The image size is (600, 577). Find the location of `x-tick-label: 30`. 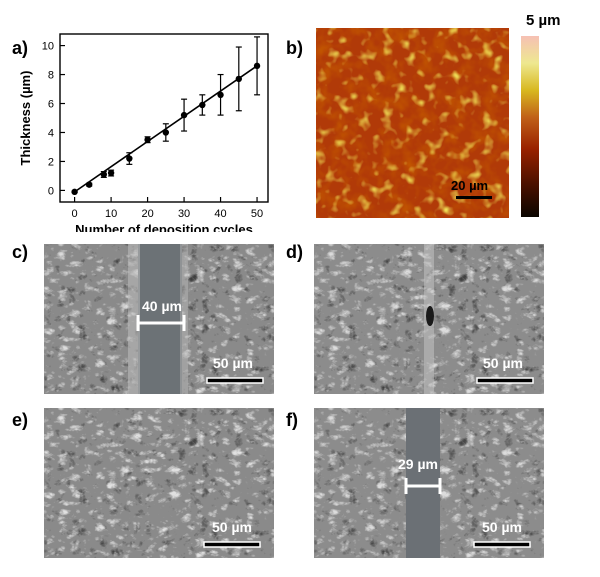

x-tick-label: 30 is located at coordinates (184, 214).